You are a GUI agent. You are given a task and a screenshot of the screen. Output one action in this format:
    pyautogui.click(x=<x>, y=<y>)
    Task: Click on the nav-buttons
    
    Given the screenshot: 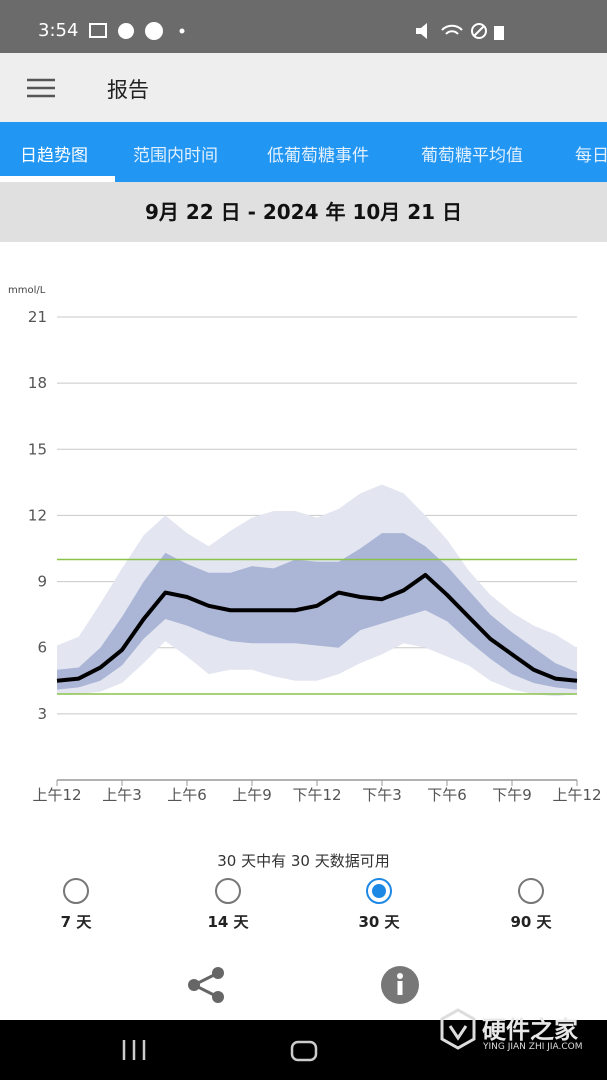 What is the action you would take?
    pyautogui.click(x=230, y=1051)
    